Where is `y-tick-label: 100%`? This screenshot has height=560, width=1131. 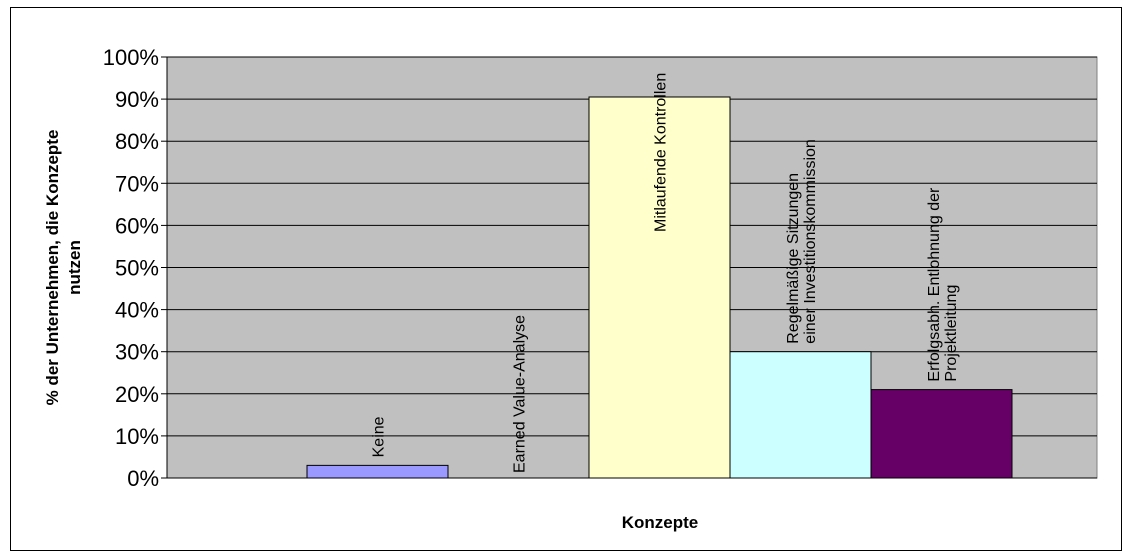
y-tick-label: 100% is located at coordinates (131, 57).